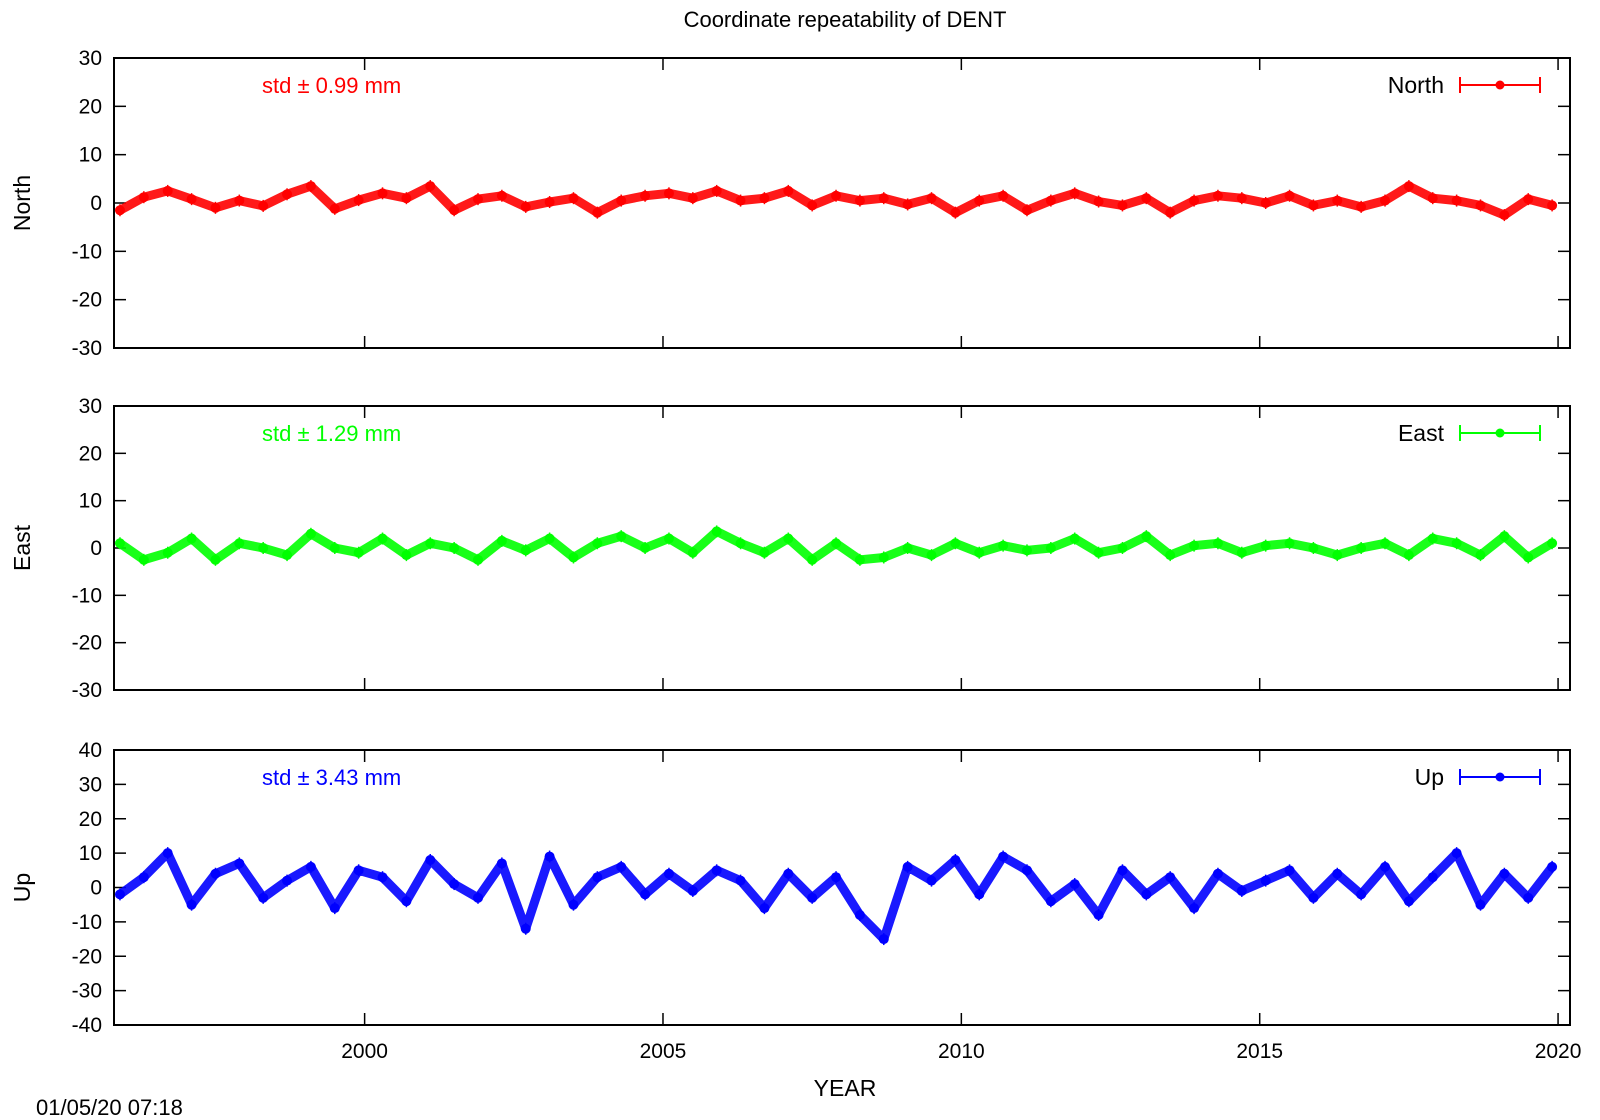  What do you see at coordinates (331, 85) in the screenshot?
I see `std-annotation: std ± 0.99 mm` at bounding box center [331, 85].